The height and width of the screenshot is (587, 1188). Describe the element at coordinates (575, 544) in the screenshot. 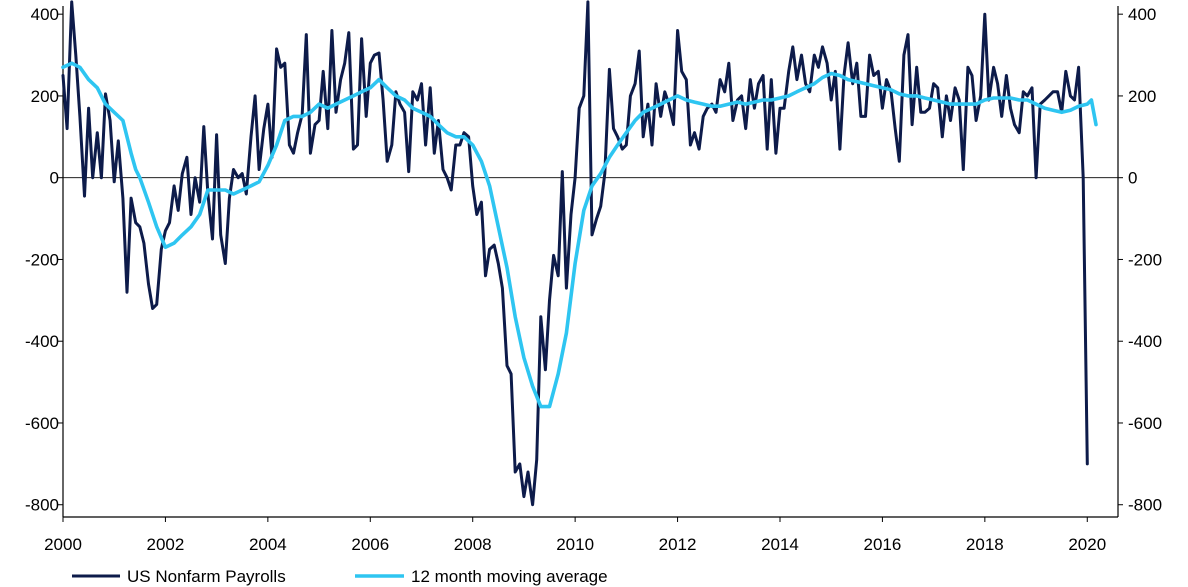

I see `x-tick-label: 2010` at that location.